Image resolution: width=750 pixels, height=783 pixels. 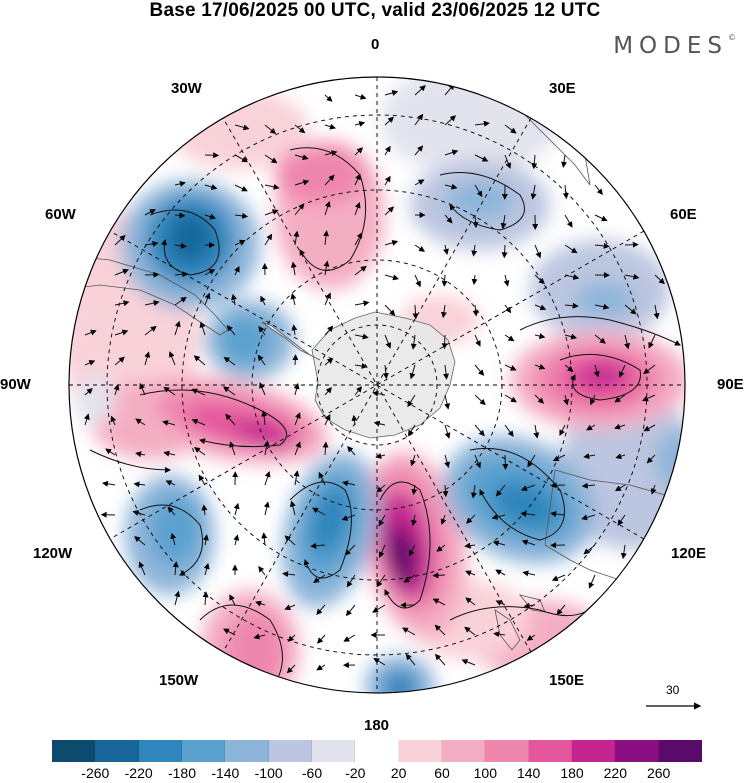 I want to click on colorbar-tick-label: -180, so click(x=182, y=773).